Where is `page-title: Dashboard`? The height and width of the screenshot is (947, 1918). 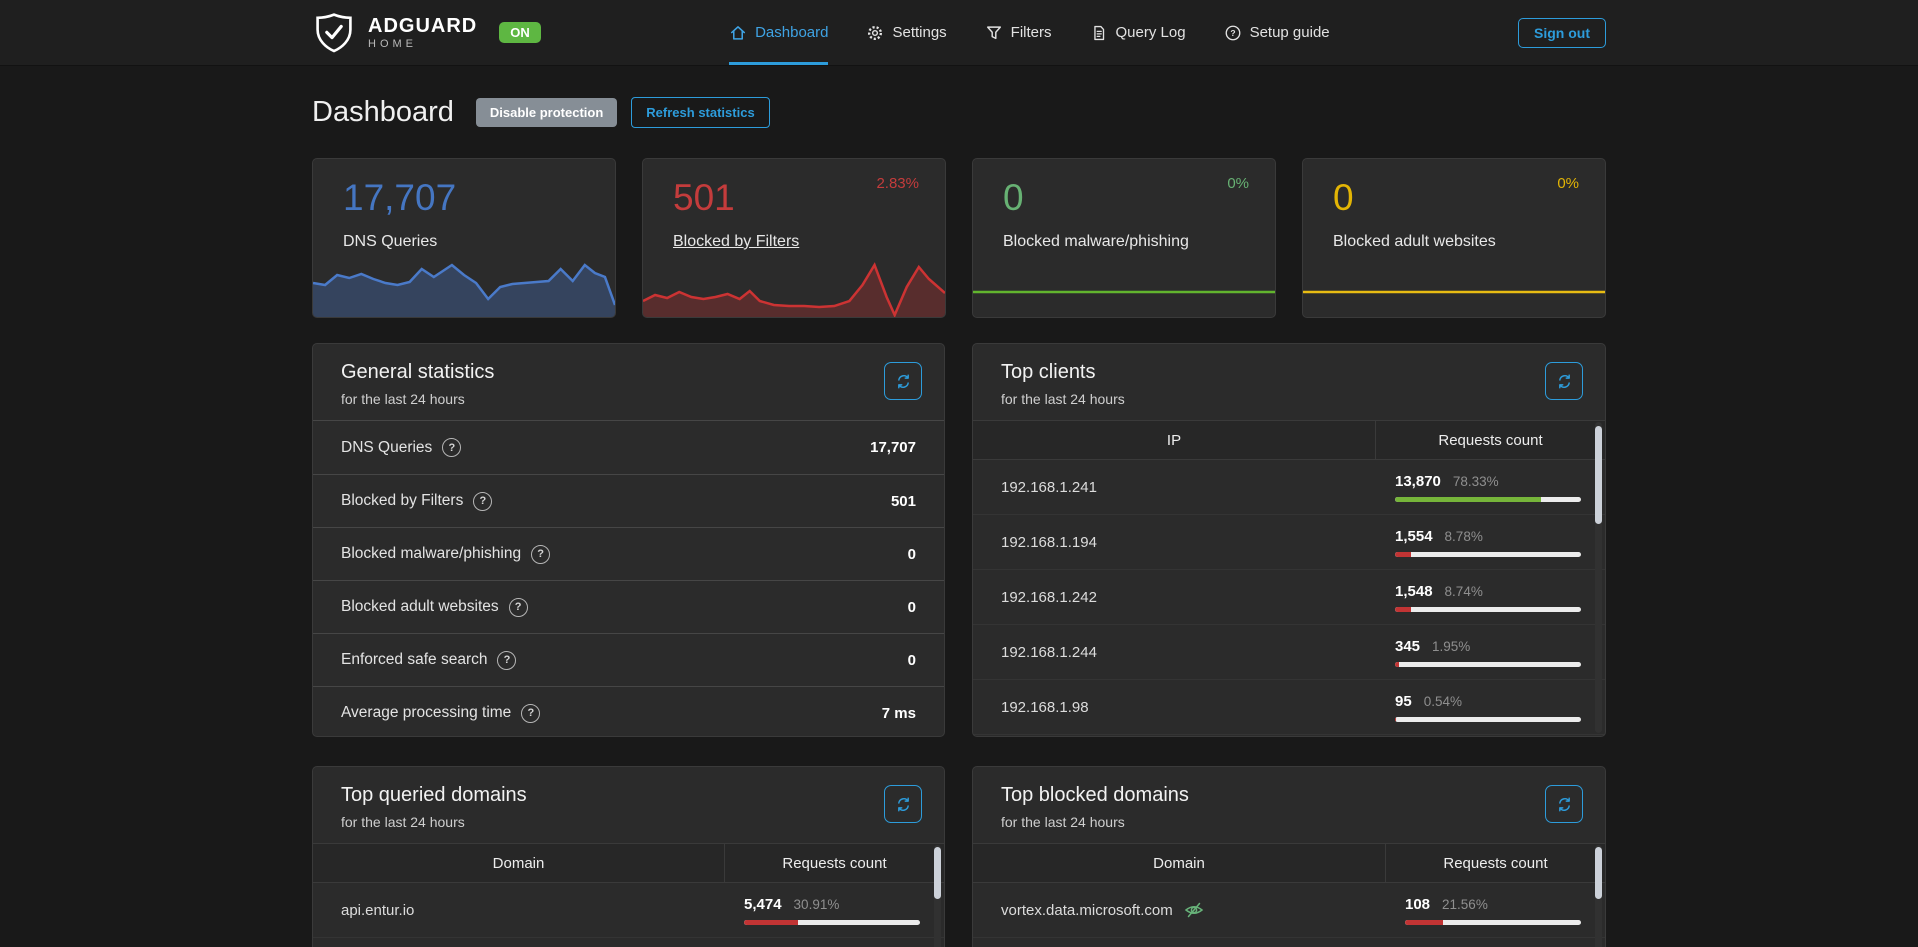
page-title: Dashboard is located at coordinates (383, 112).